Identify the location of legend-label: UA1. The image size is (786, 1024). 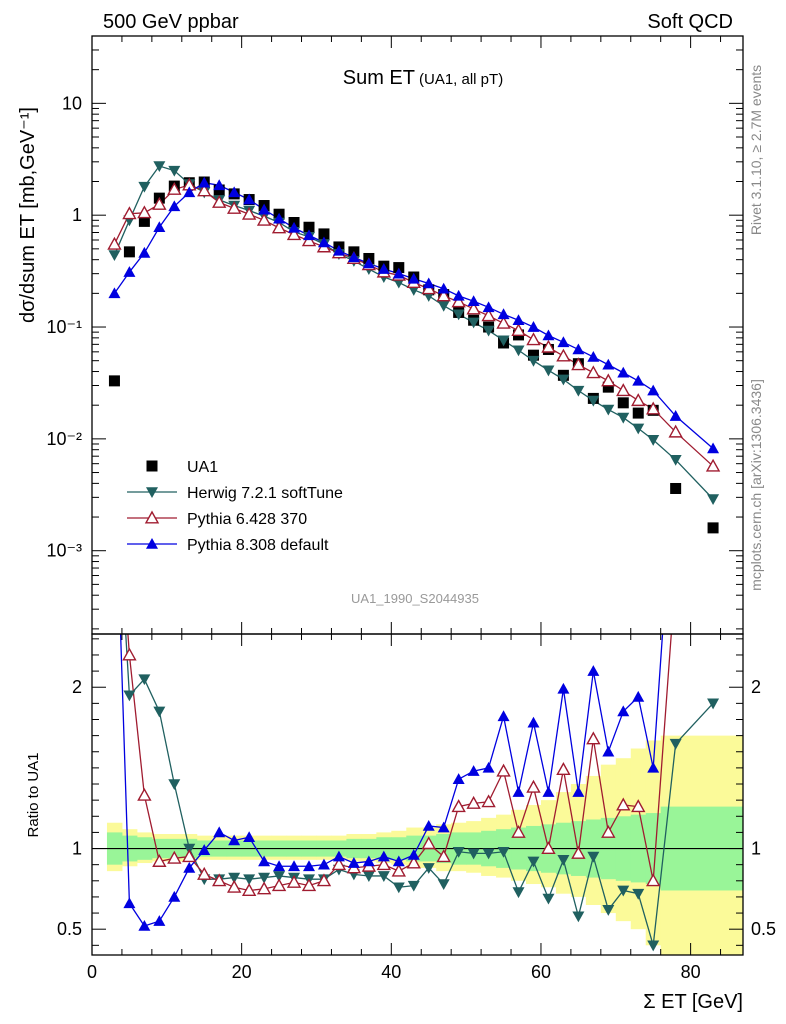
(202, 467).